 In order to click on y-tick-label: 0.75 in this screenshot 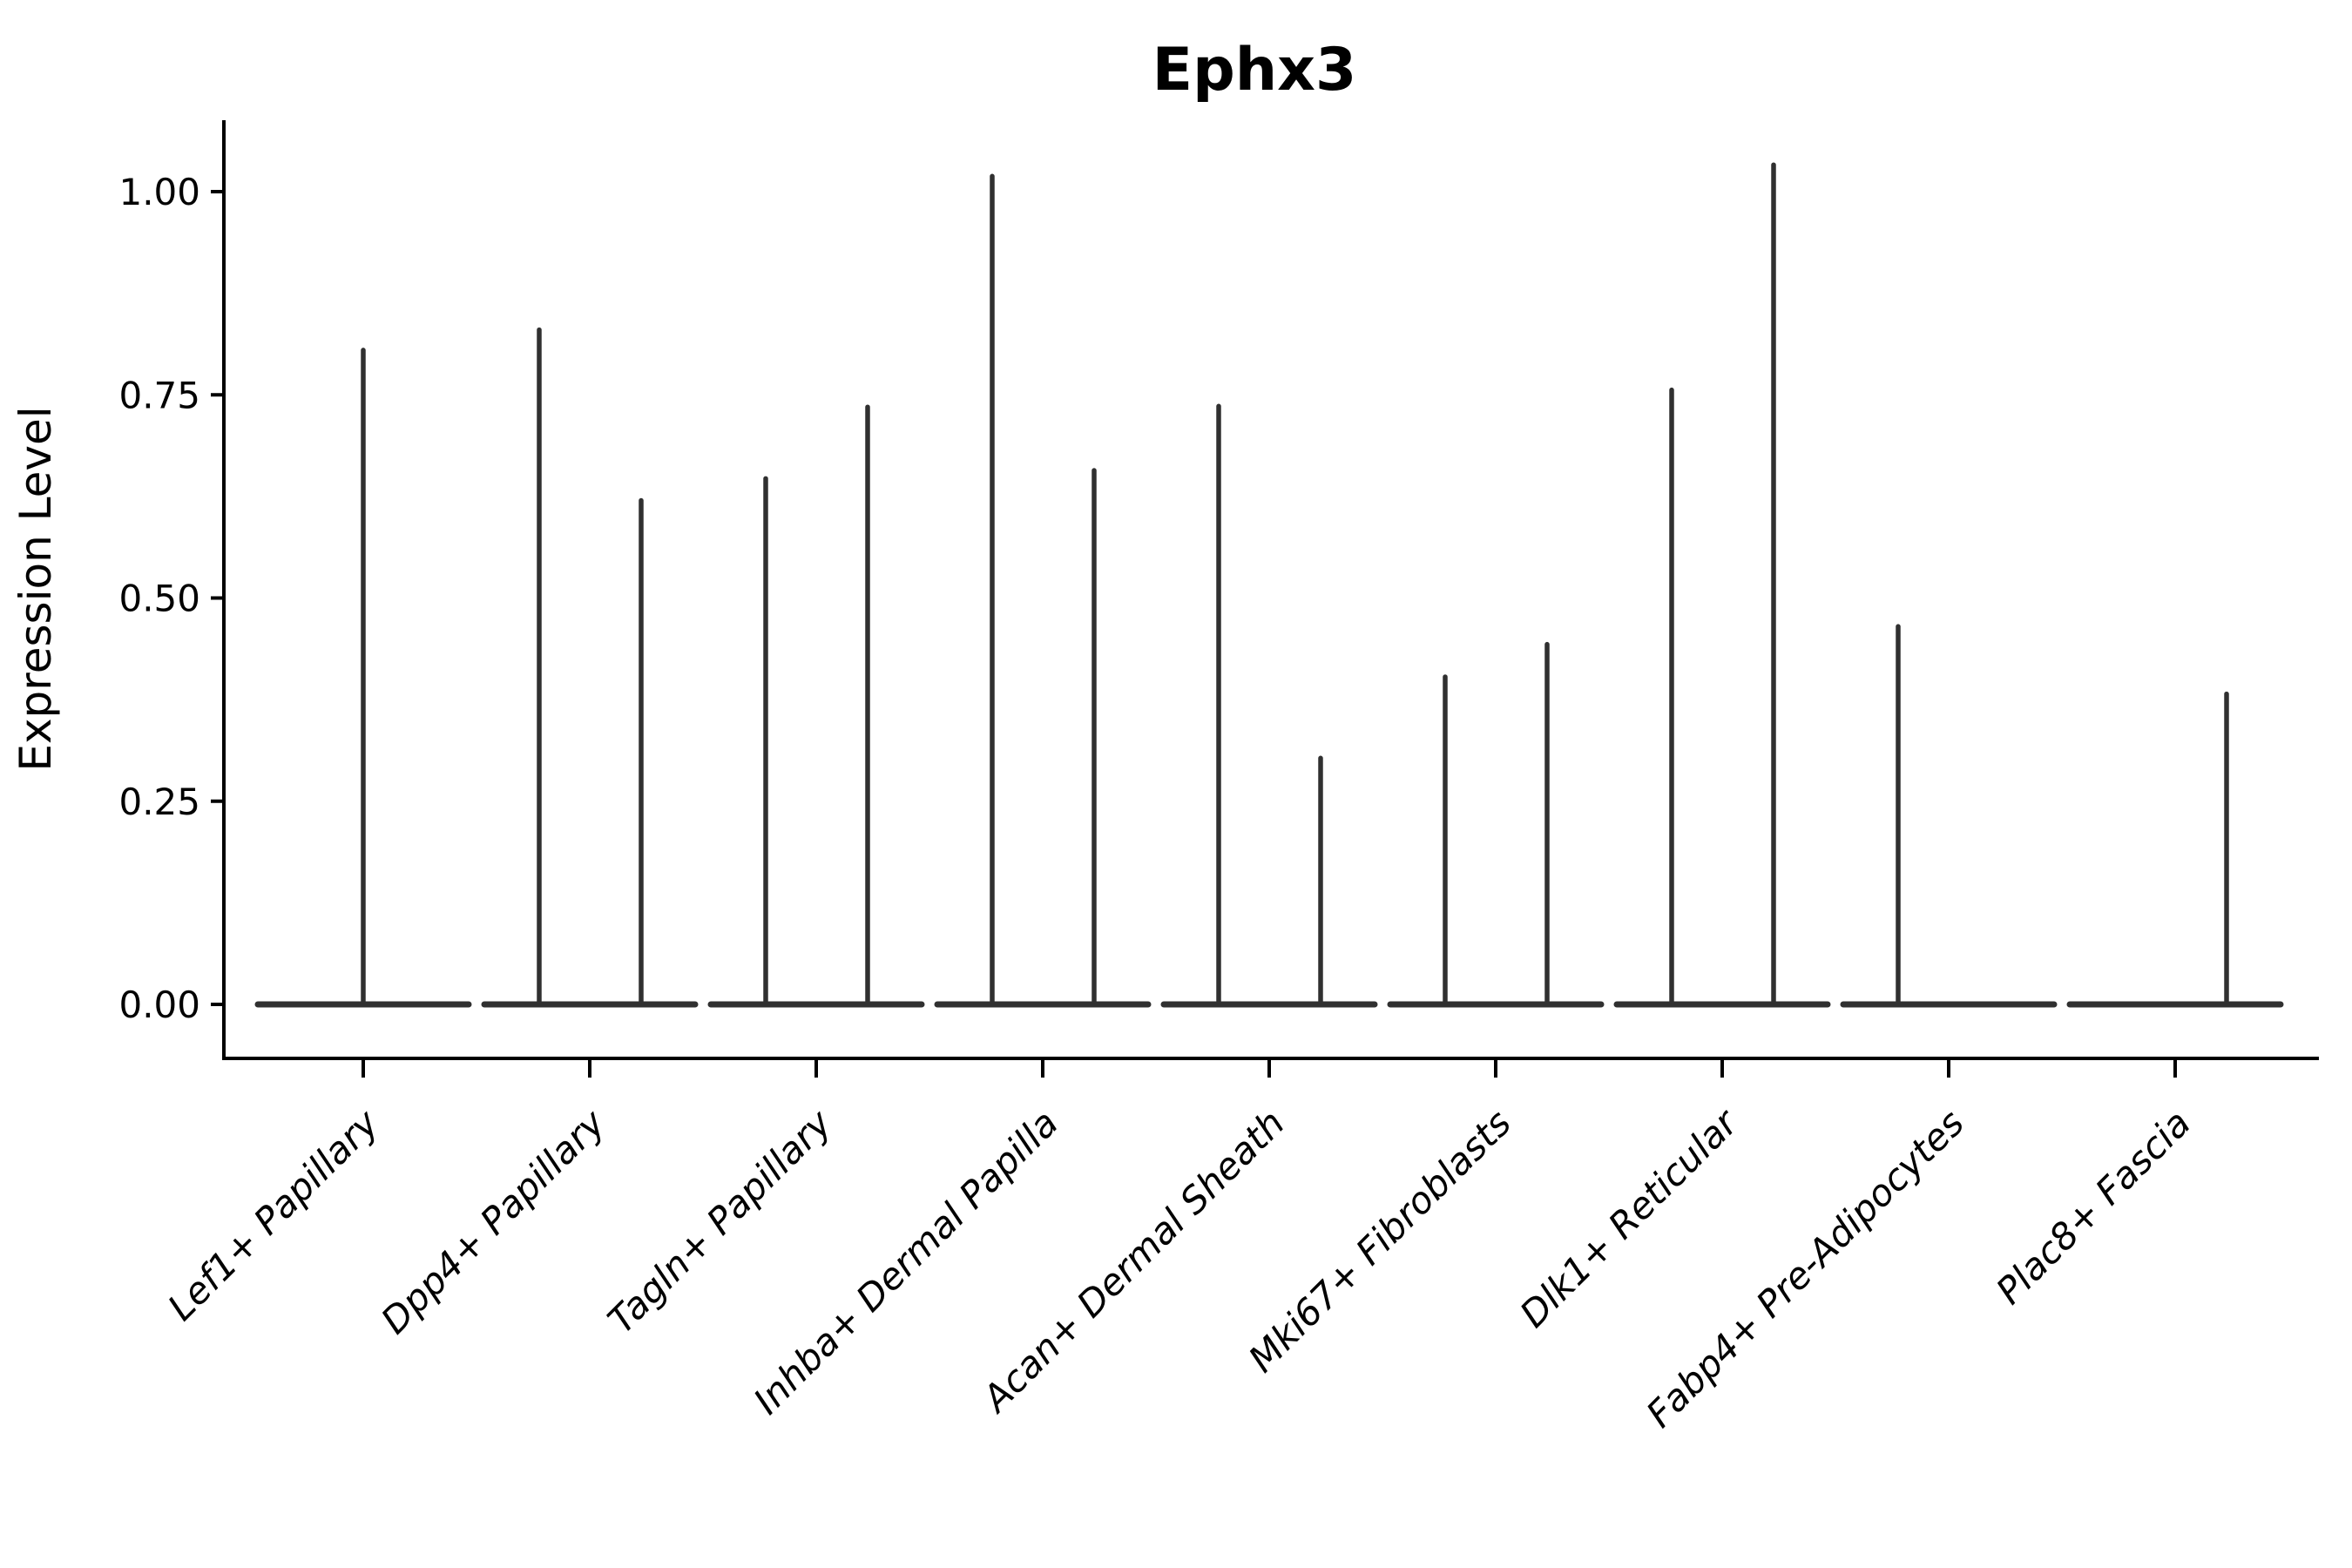, I will do `click(159, 395)`.